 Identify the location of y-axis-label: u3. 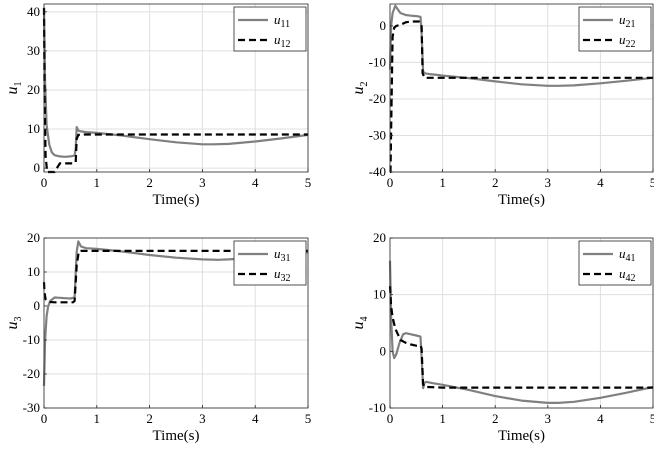
(14, 323).